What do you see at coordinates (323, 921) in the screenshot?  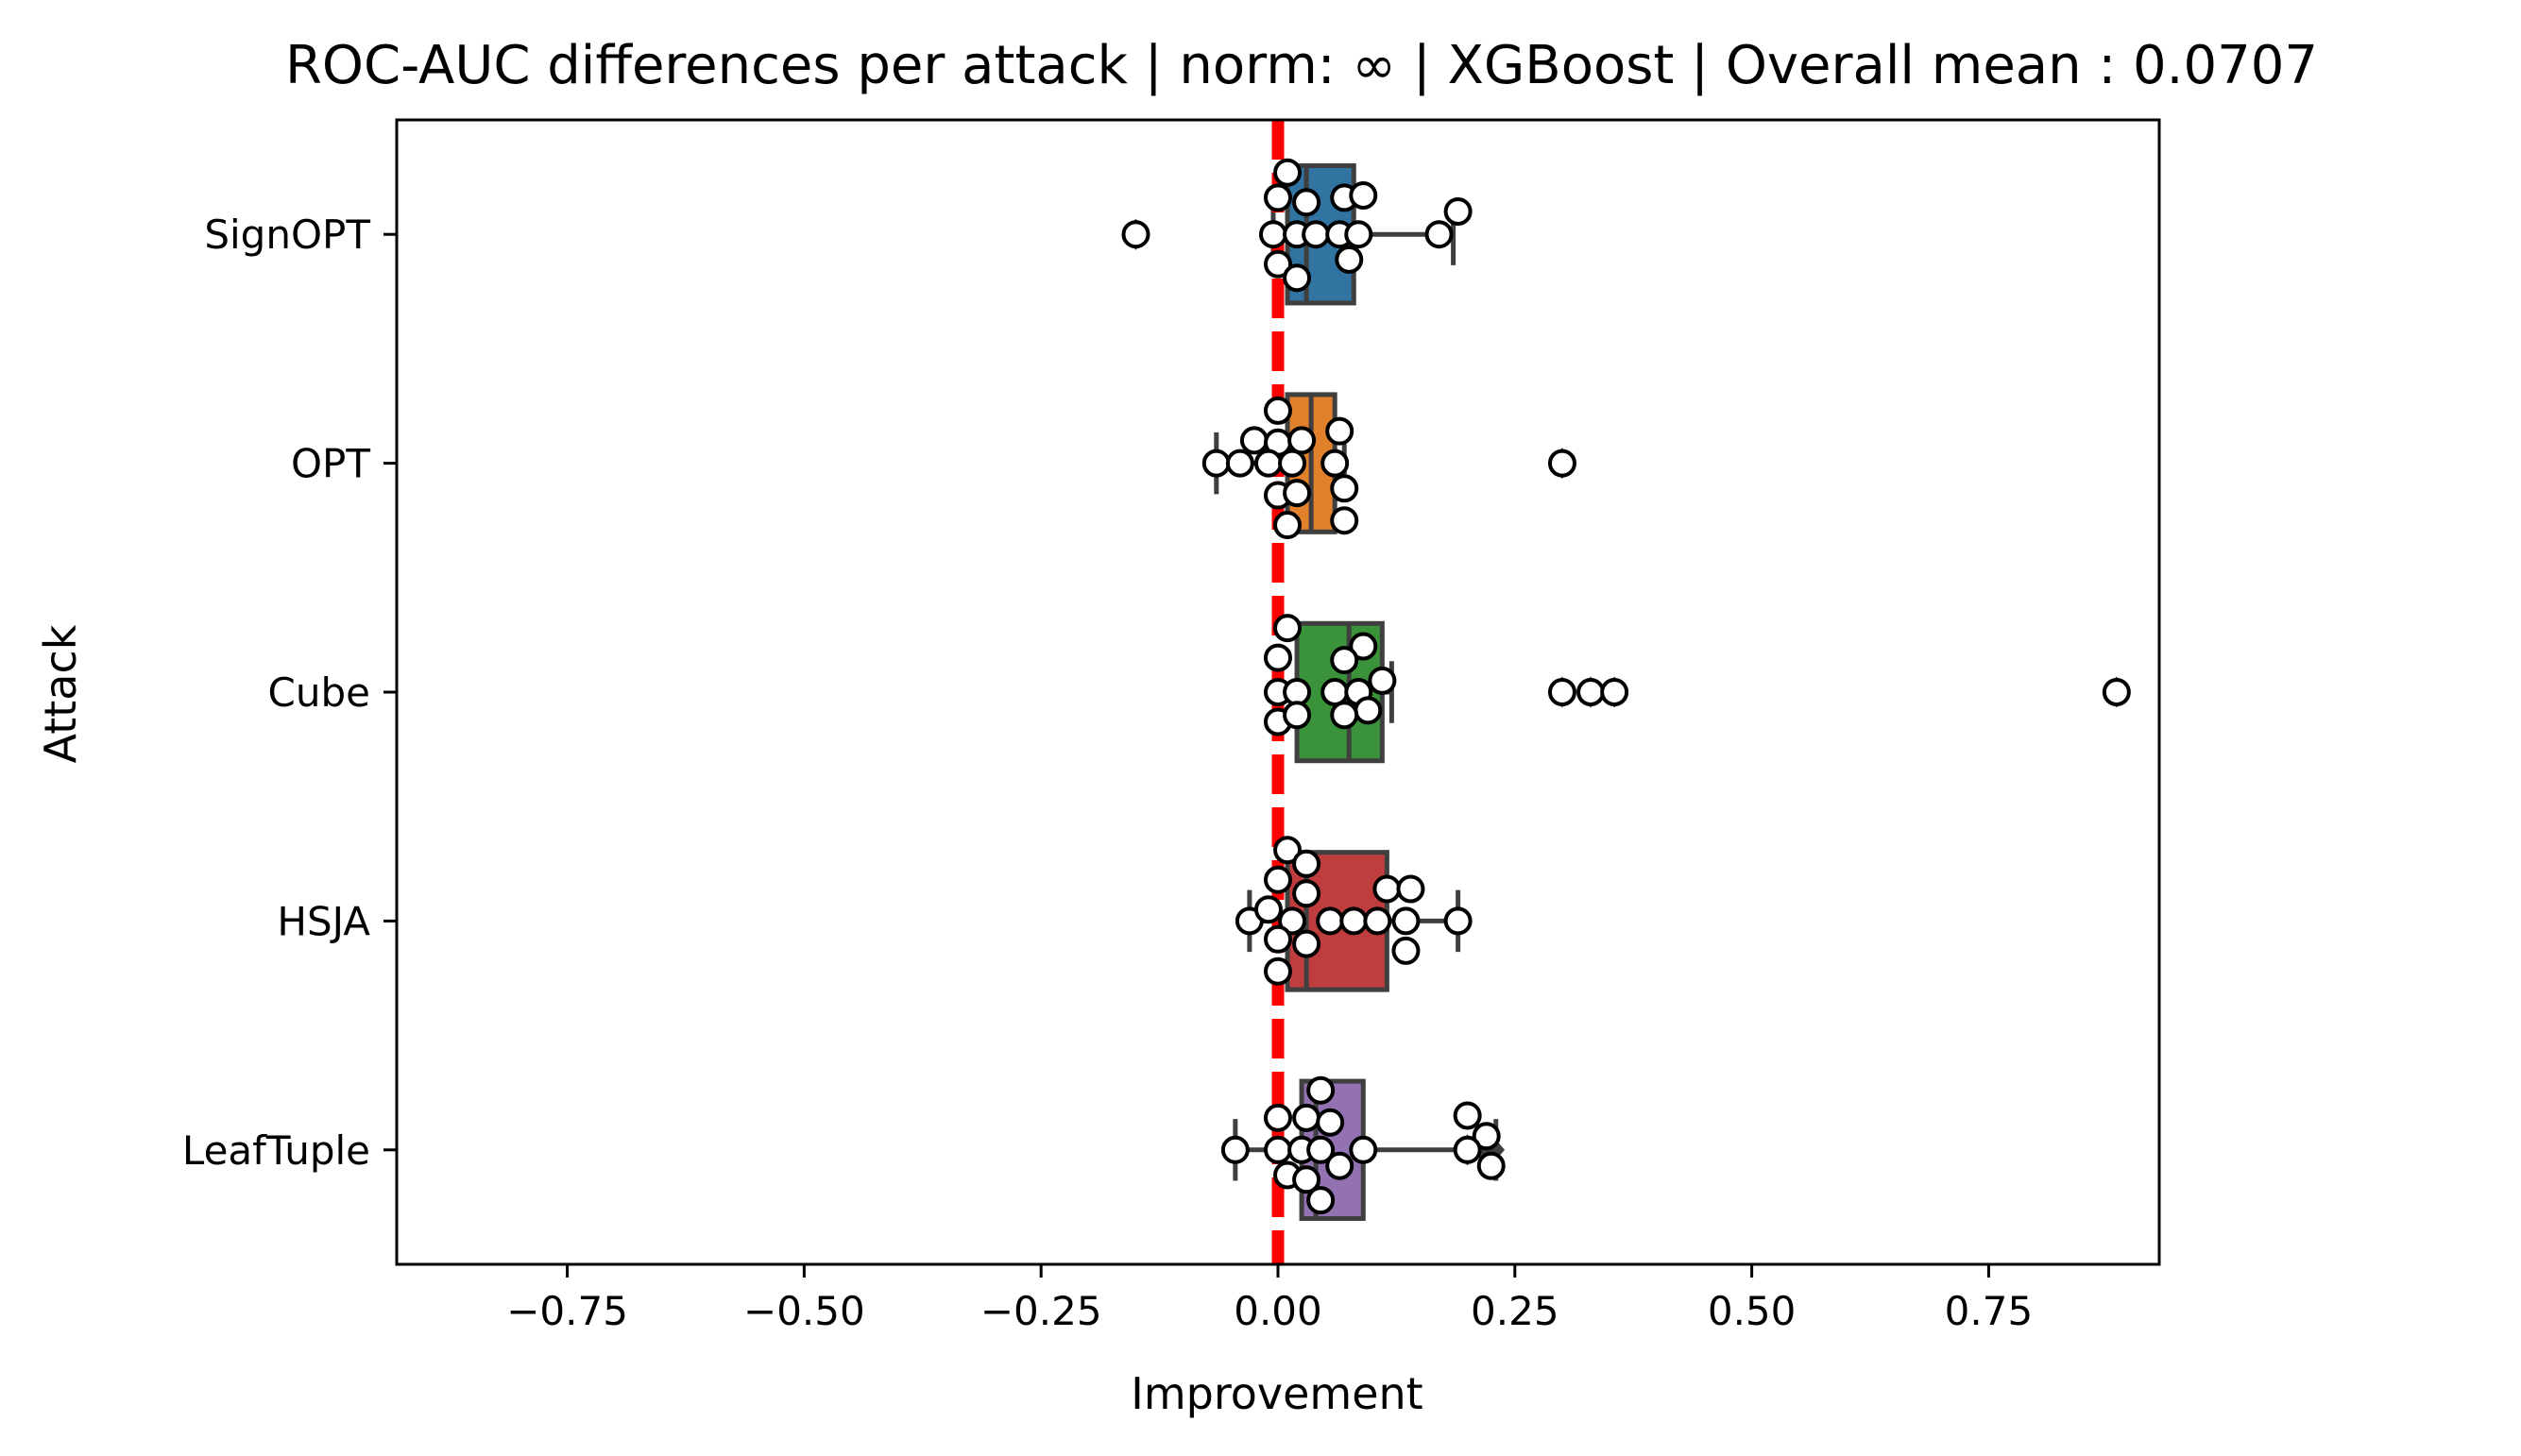 I see `y-tick-label-hsja: HSJA` at bounding box center [323, 921].